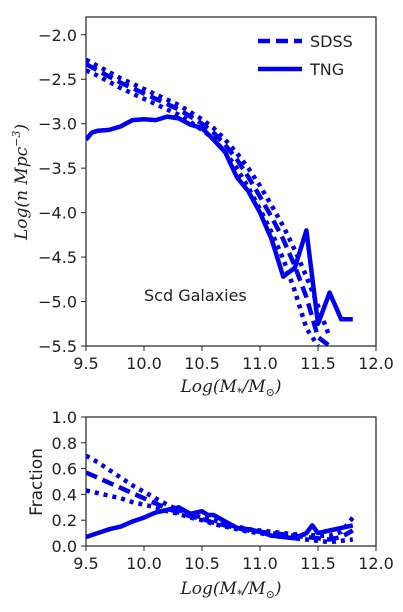 This screenshot has height=612, width=403. What do you see at coordinates (57, 35) in the screenshot?
I see `top-y-tick-label: −2.0` at bounding box center [57, 35].